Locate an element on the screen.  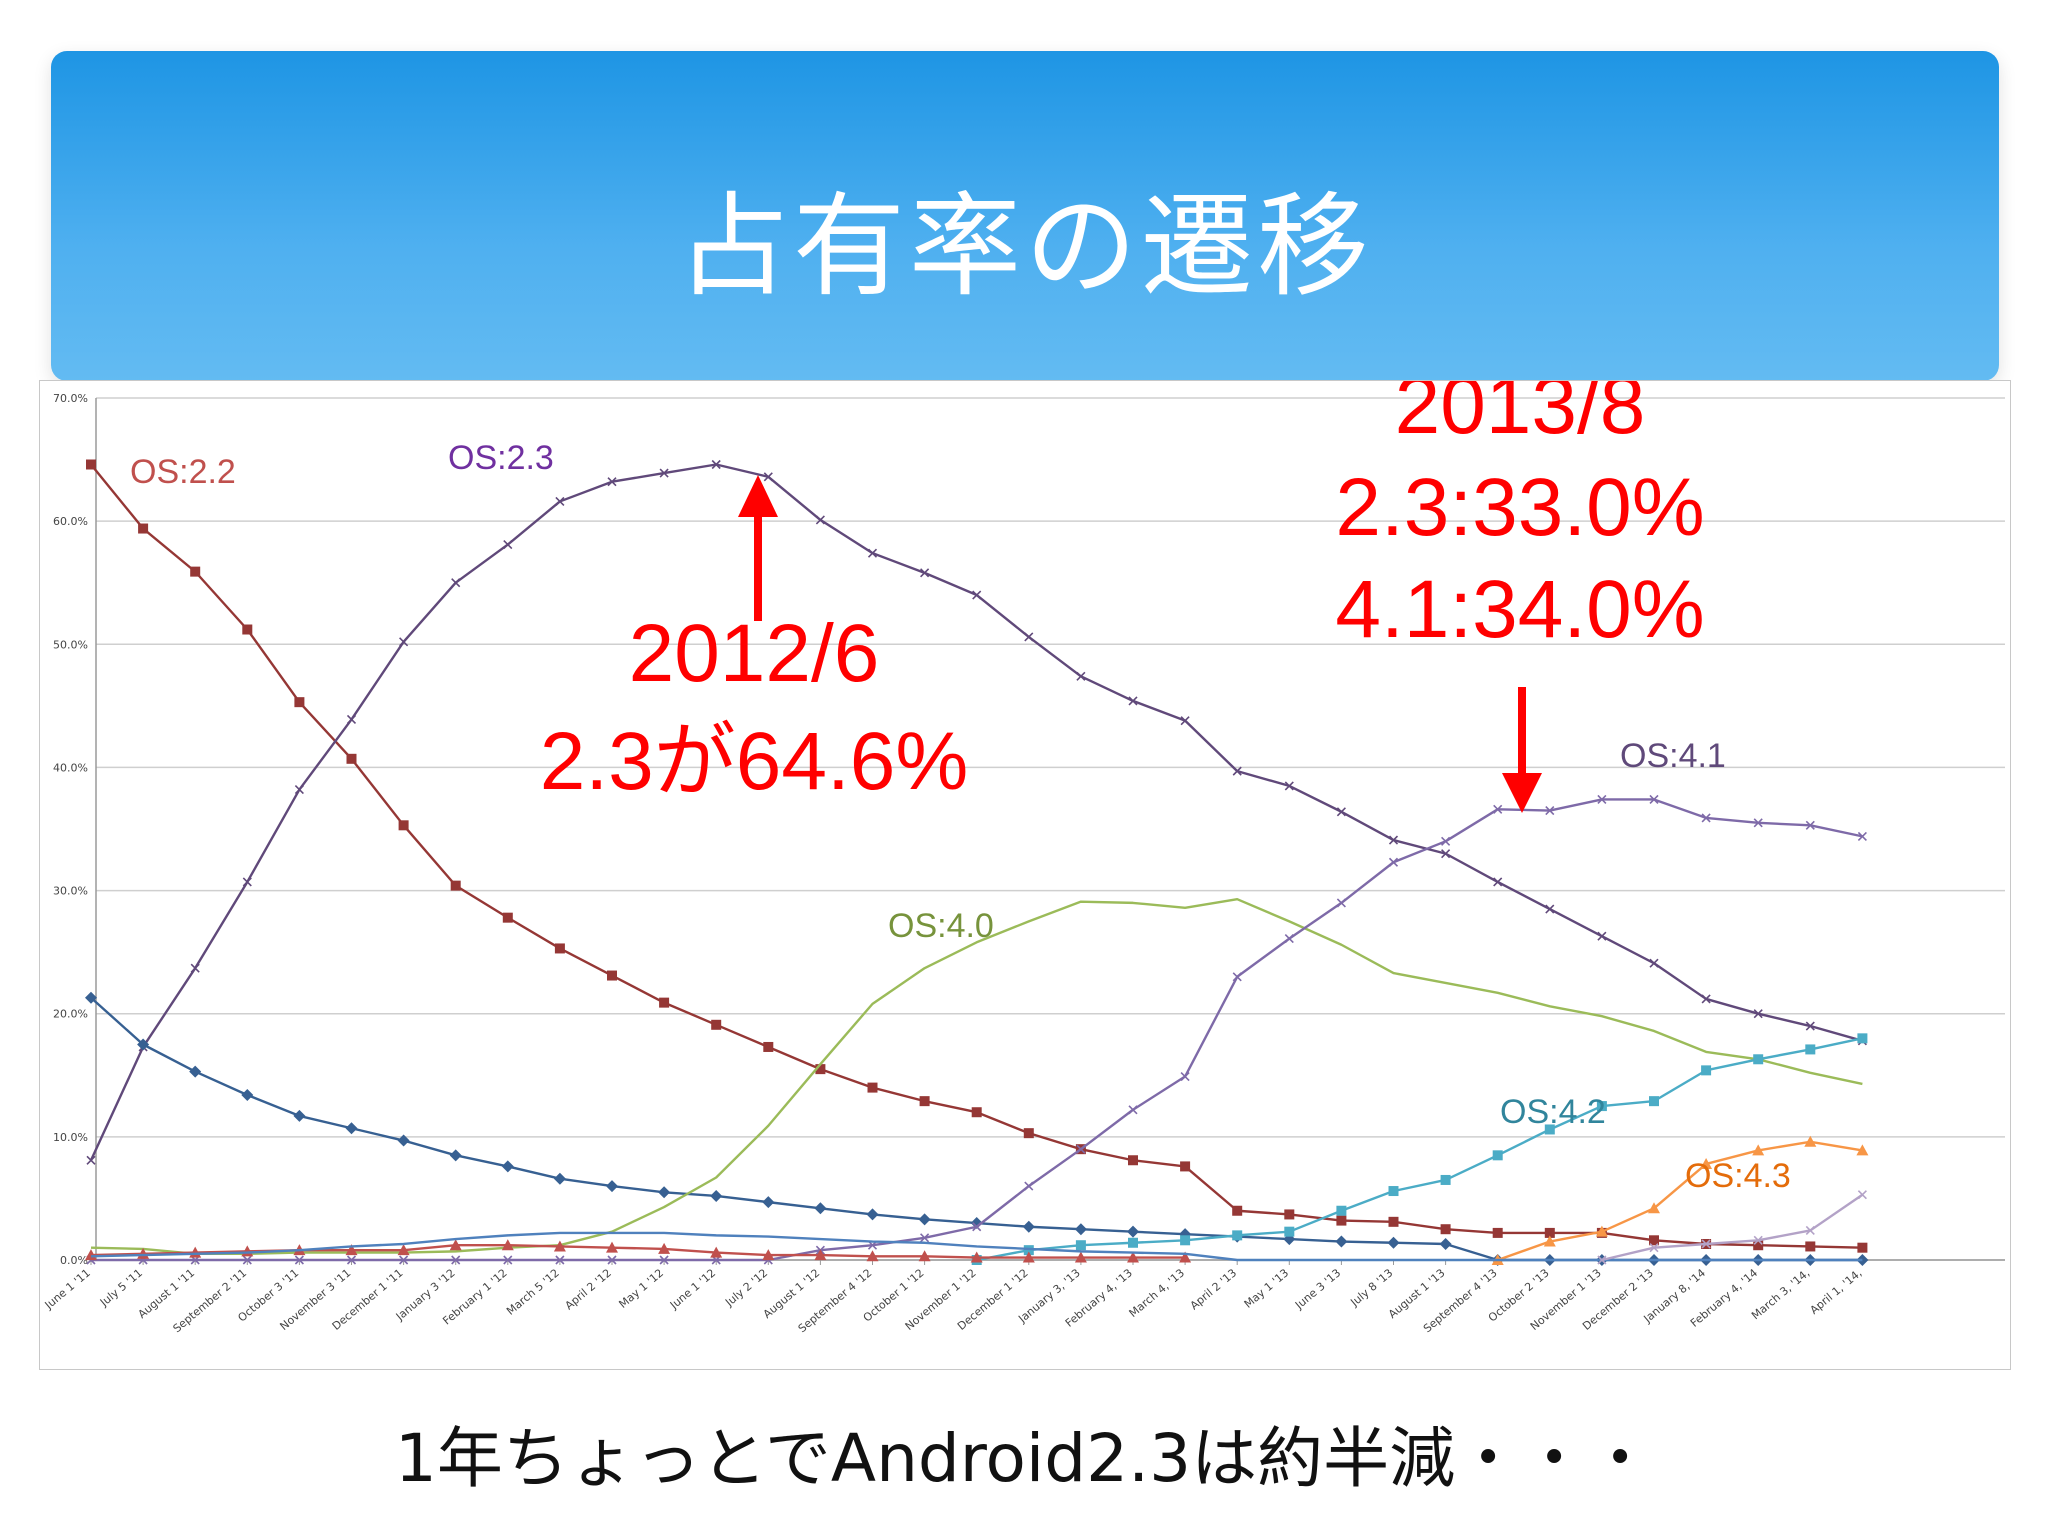
x-tick-label: March 5 '12 is located at coordinates (533, 1291).